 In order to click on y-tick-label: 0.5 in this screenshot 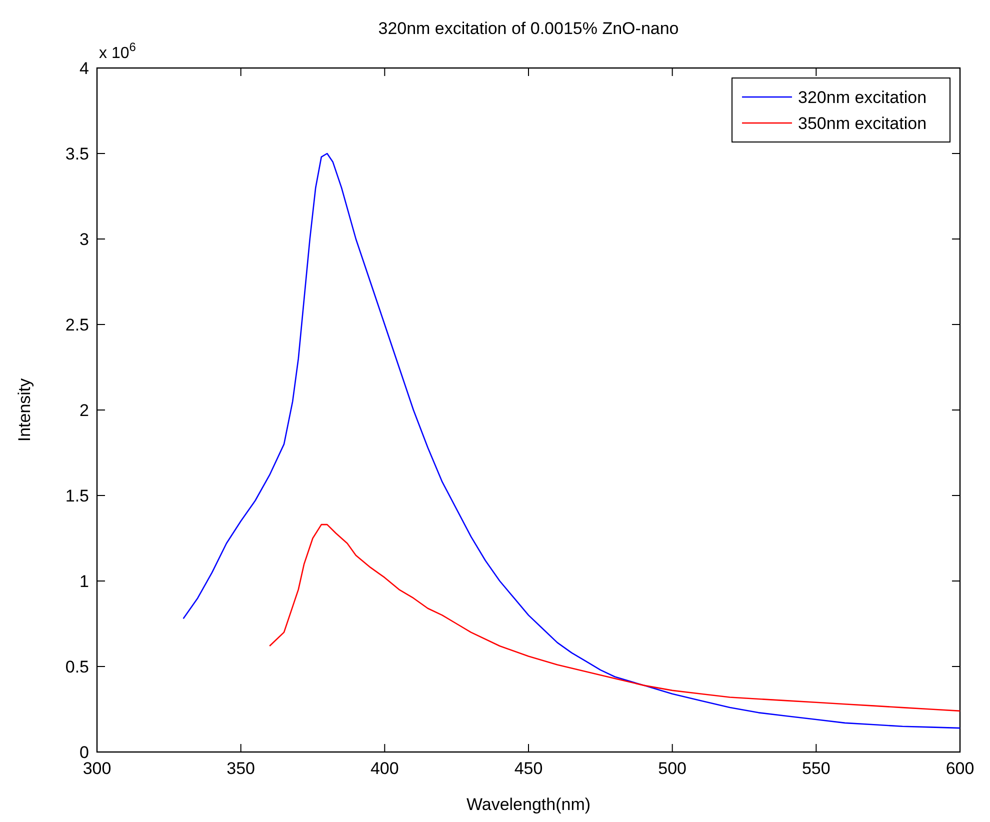, I will do `click(77, 667)`.